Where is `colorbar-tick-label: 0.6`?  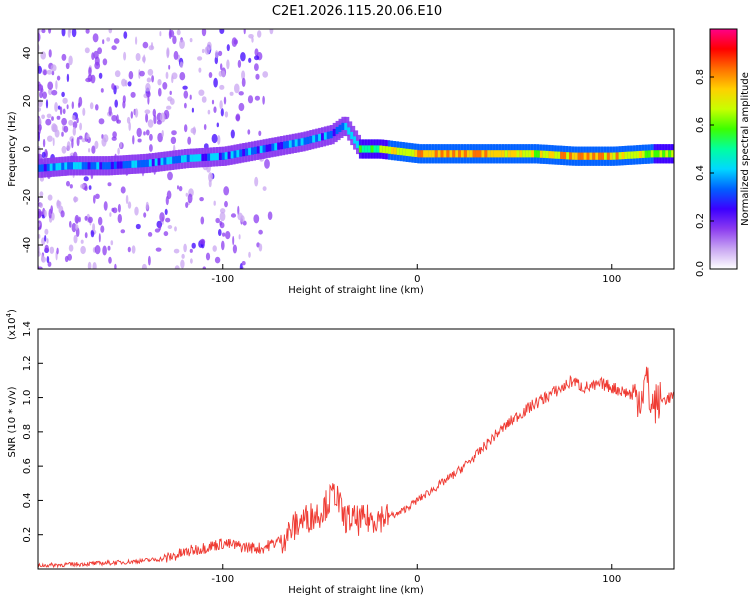 colorbar-tick-label: 0.6 is located at coordinates (700, 125).